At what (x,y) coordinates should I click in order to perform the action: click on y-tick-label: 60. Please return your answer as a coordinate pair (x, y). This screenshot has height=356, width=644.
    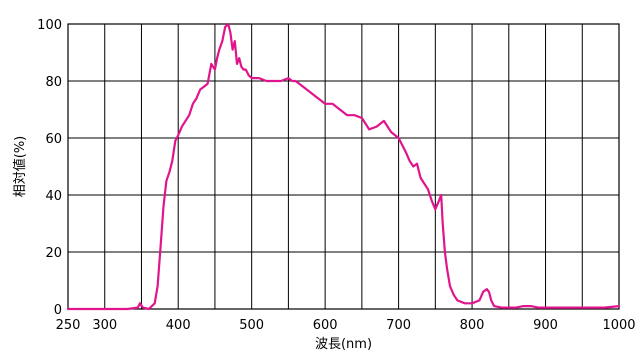
    Looking at the image, I should click on (53, 139).